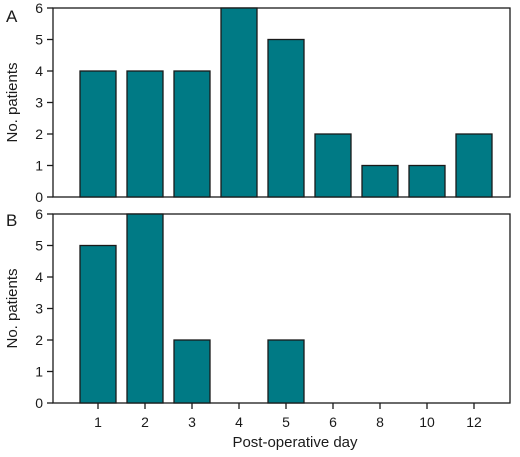 This screenshot has width=520, height=457. Describe the element at coordinates (427, 422) in the screenshot. I see `panel-b-x-tick-label: 10` at that location.